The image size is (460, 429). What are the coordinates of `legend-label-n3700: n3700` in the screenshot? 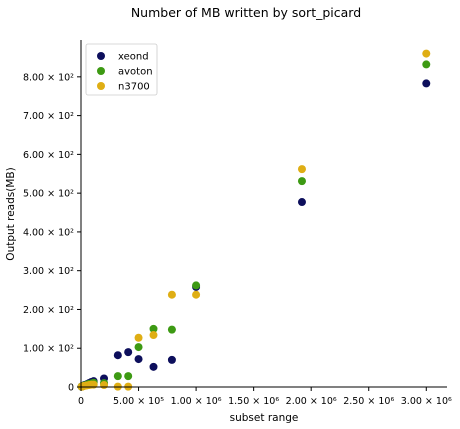 It's located at (134, 87).